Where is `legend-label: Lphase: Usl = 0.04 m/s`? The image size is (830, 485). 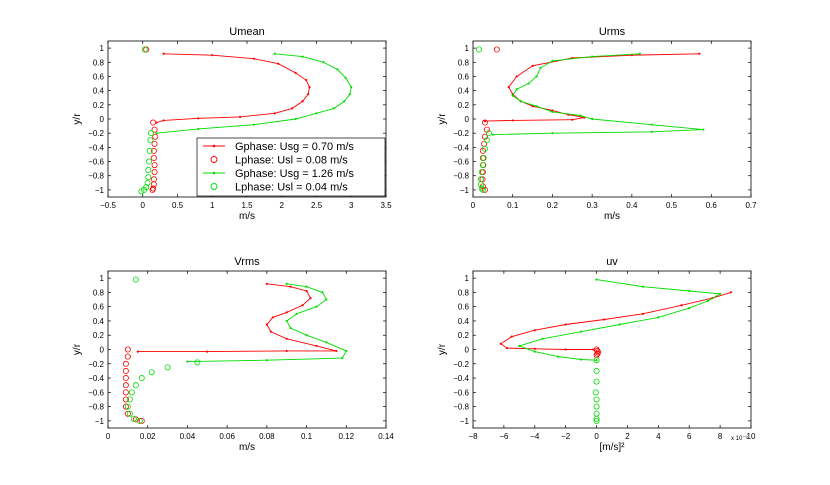 legend-label: Lphase: Usl = 0.04 m/s is located at coordinates (291, 188).